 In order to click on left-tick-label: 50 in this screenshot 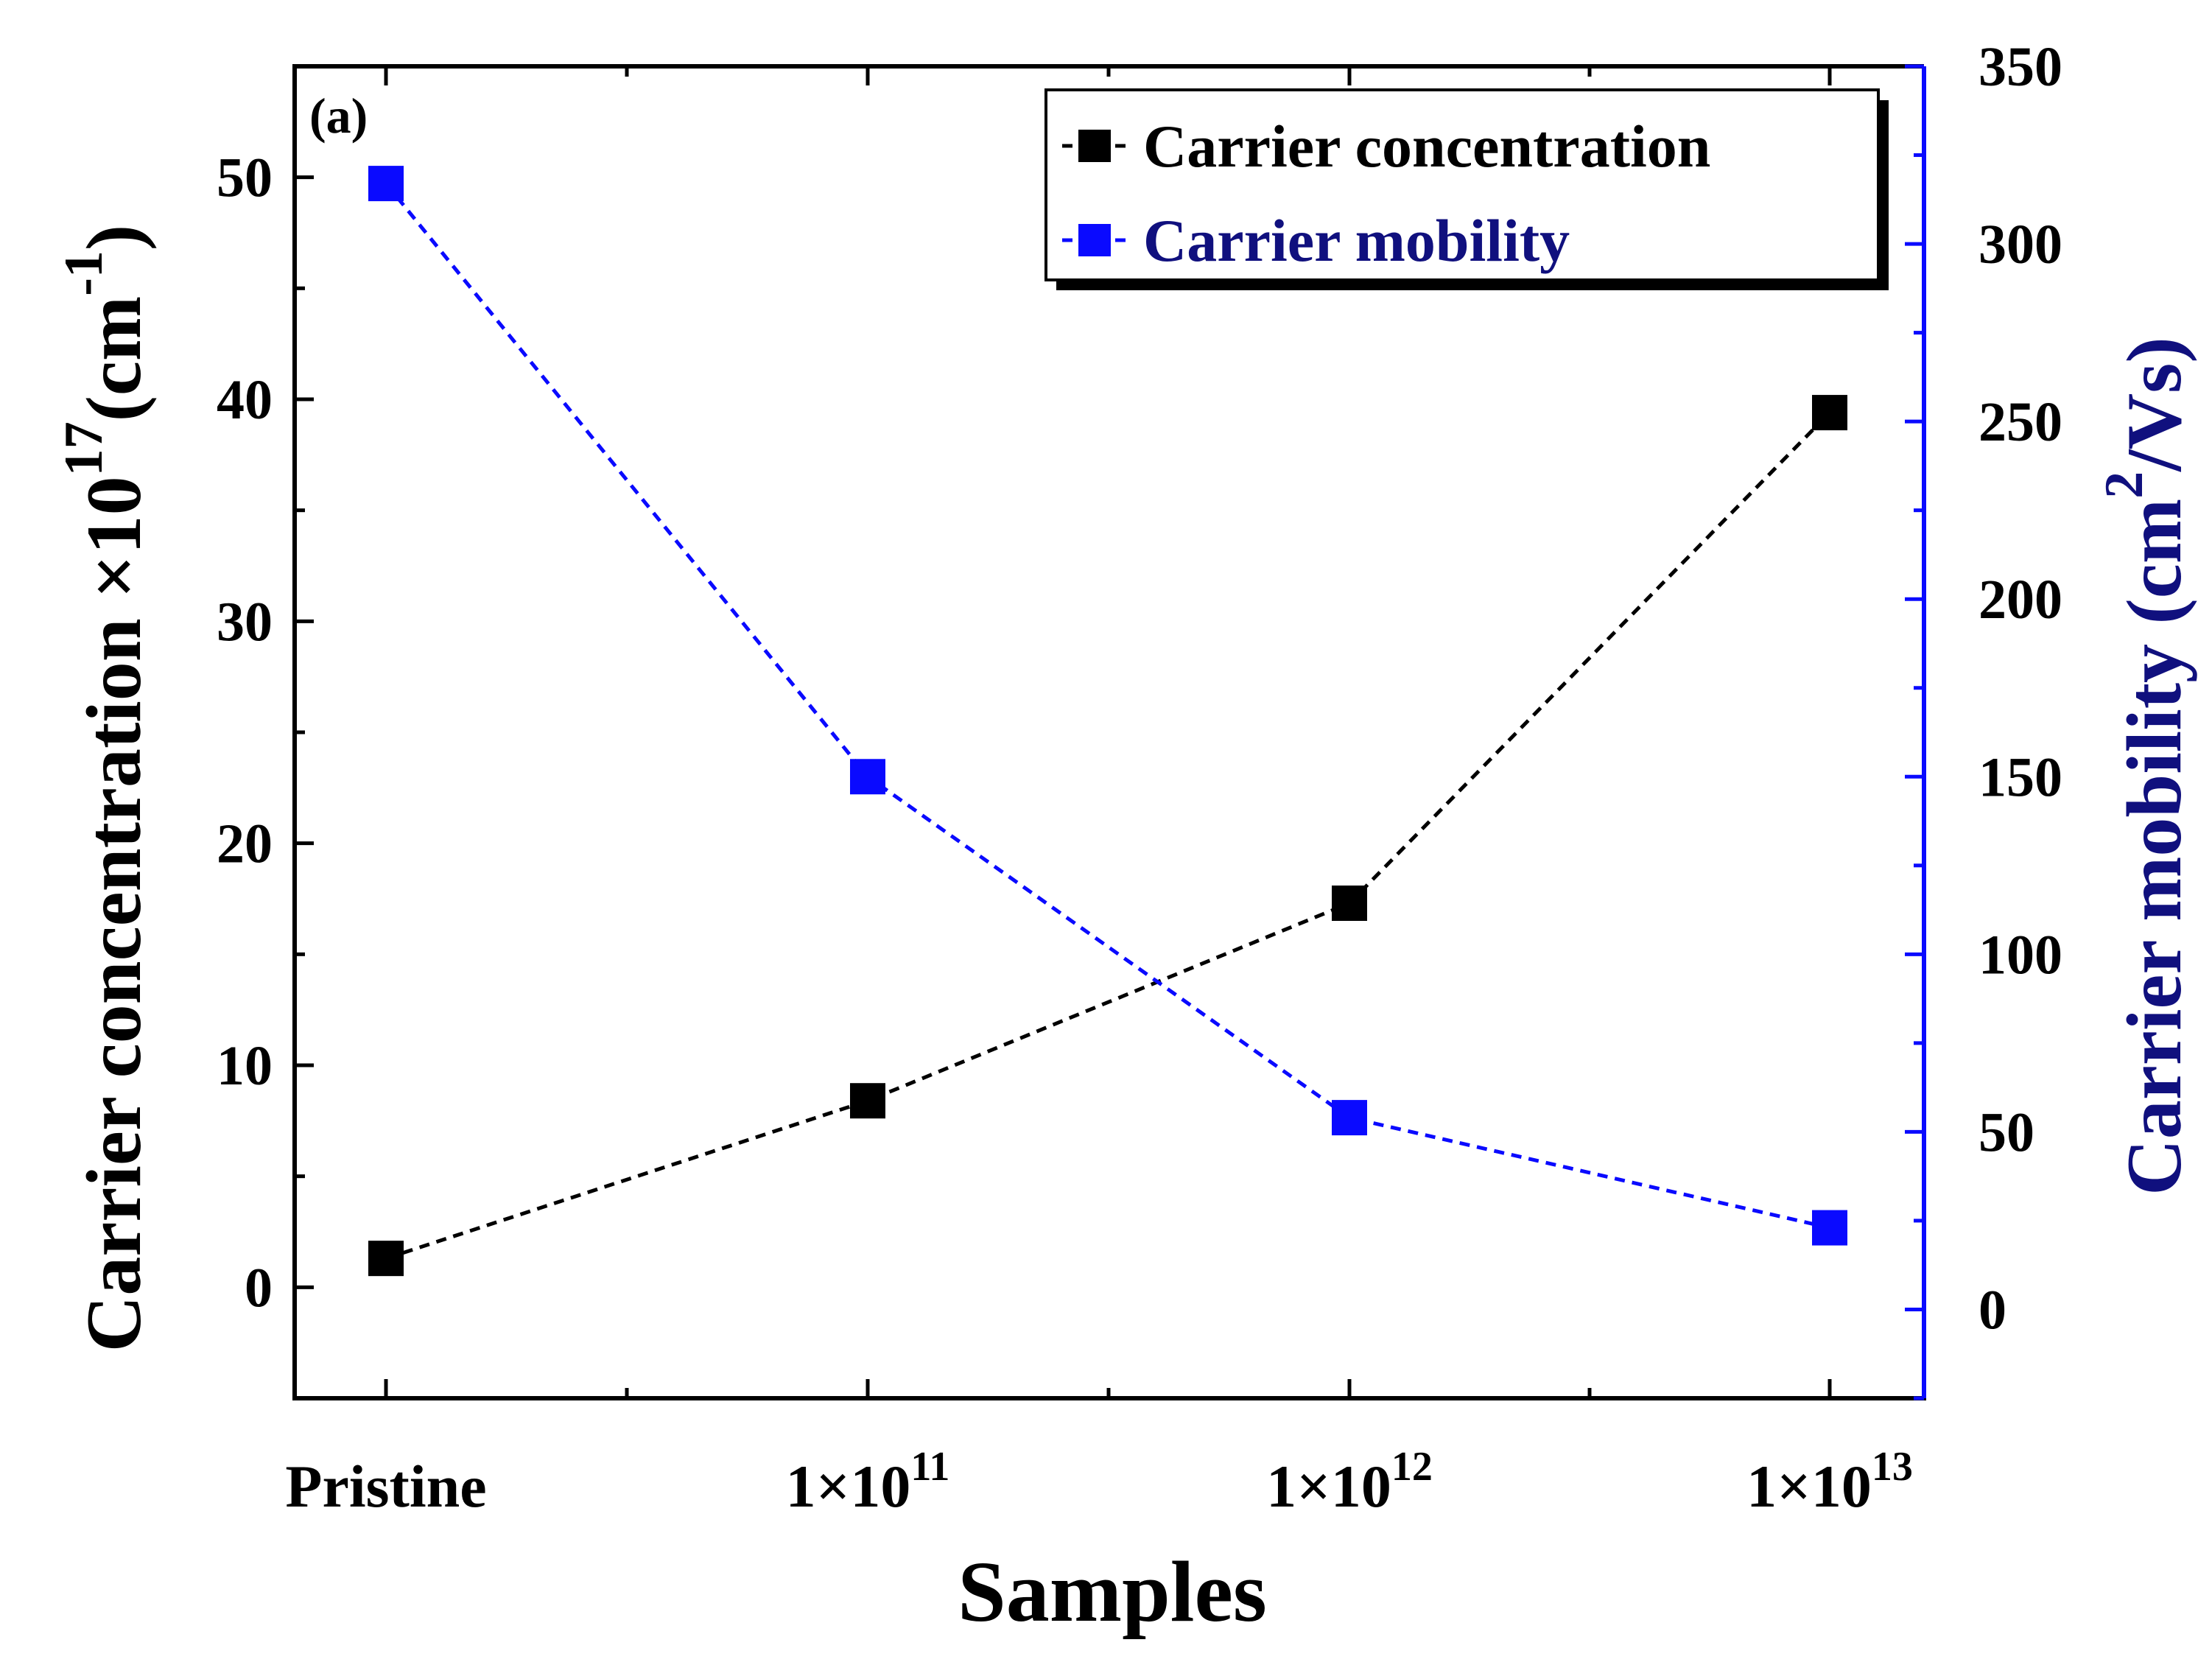, I will do `click(245, 178)`.